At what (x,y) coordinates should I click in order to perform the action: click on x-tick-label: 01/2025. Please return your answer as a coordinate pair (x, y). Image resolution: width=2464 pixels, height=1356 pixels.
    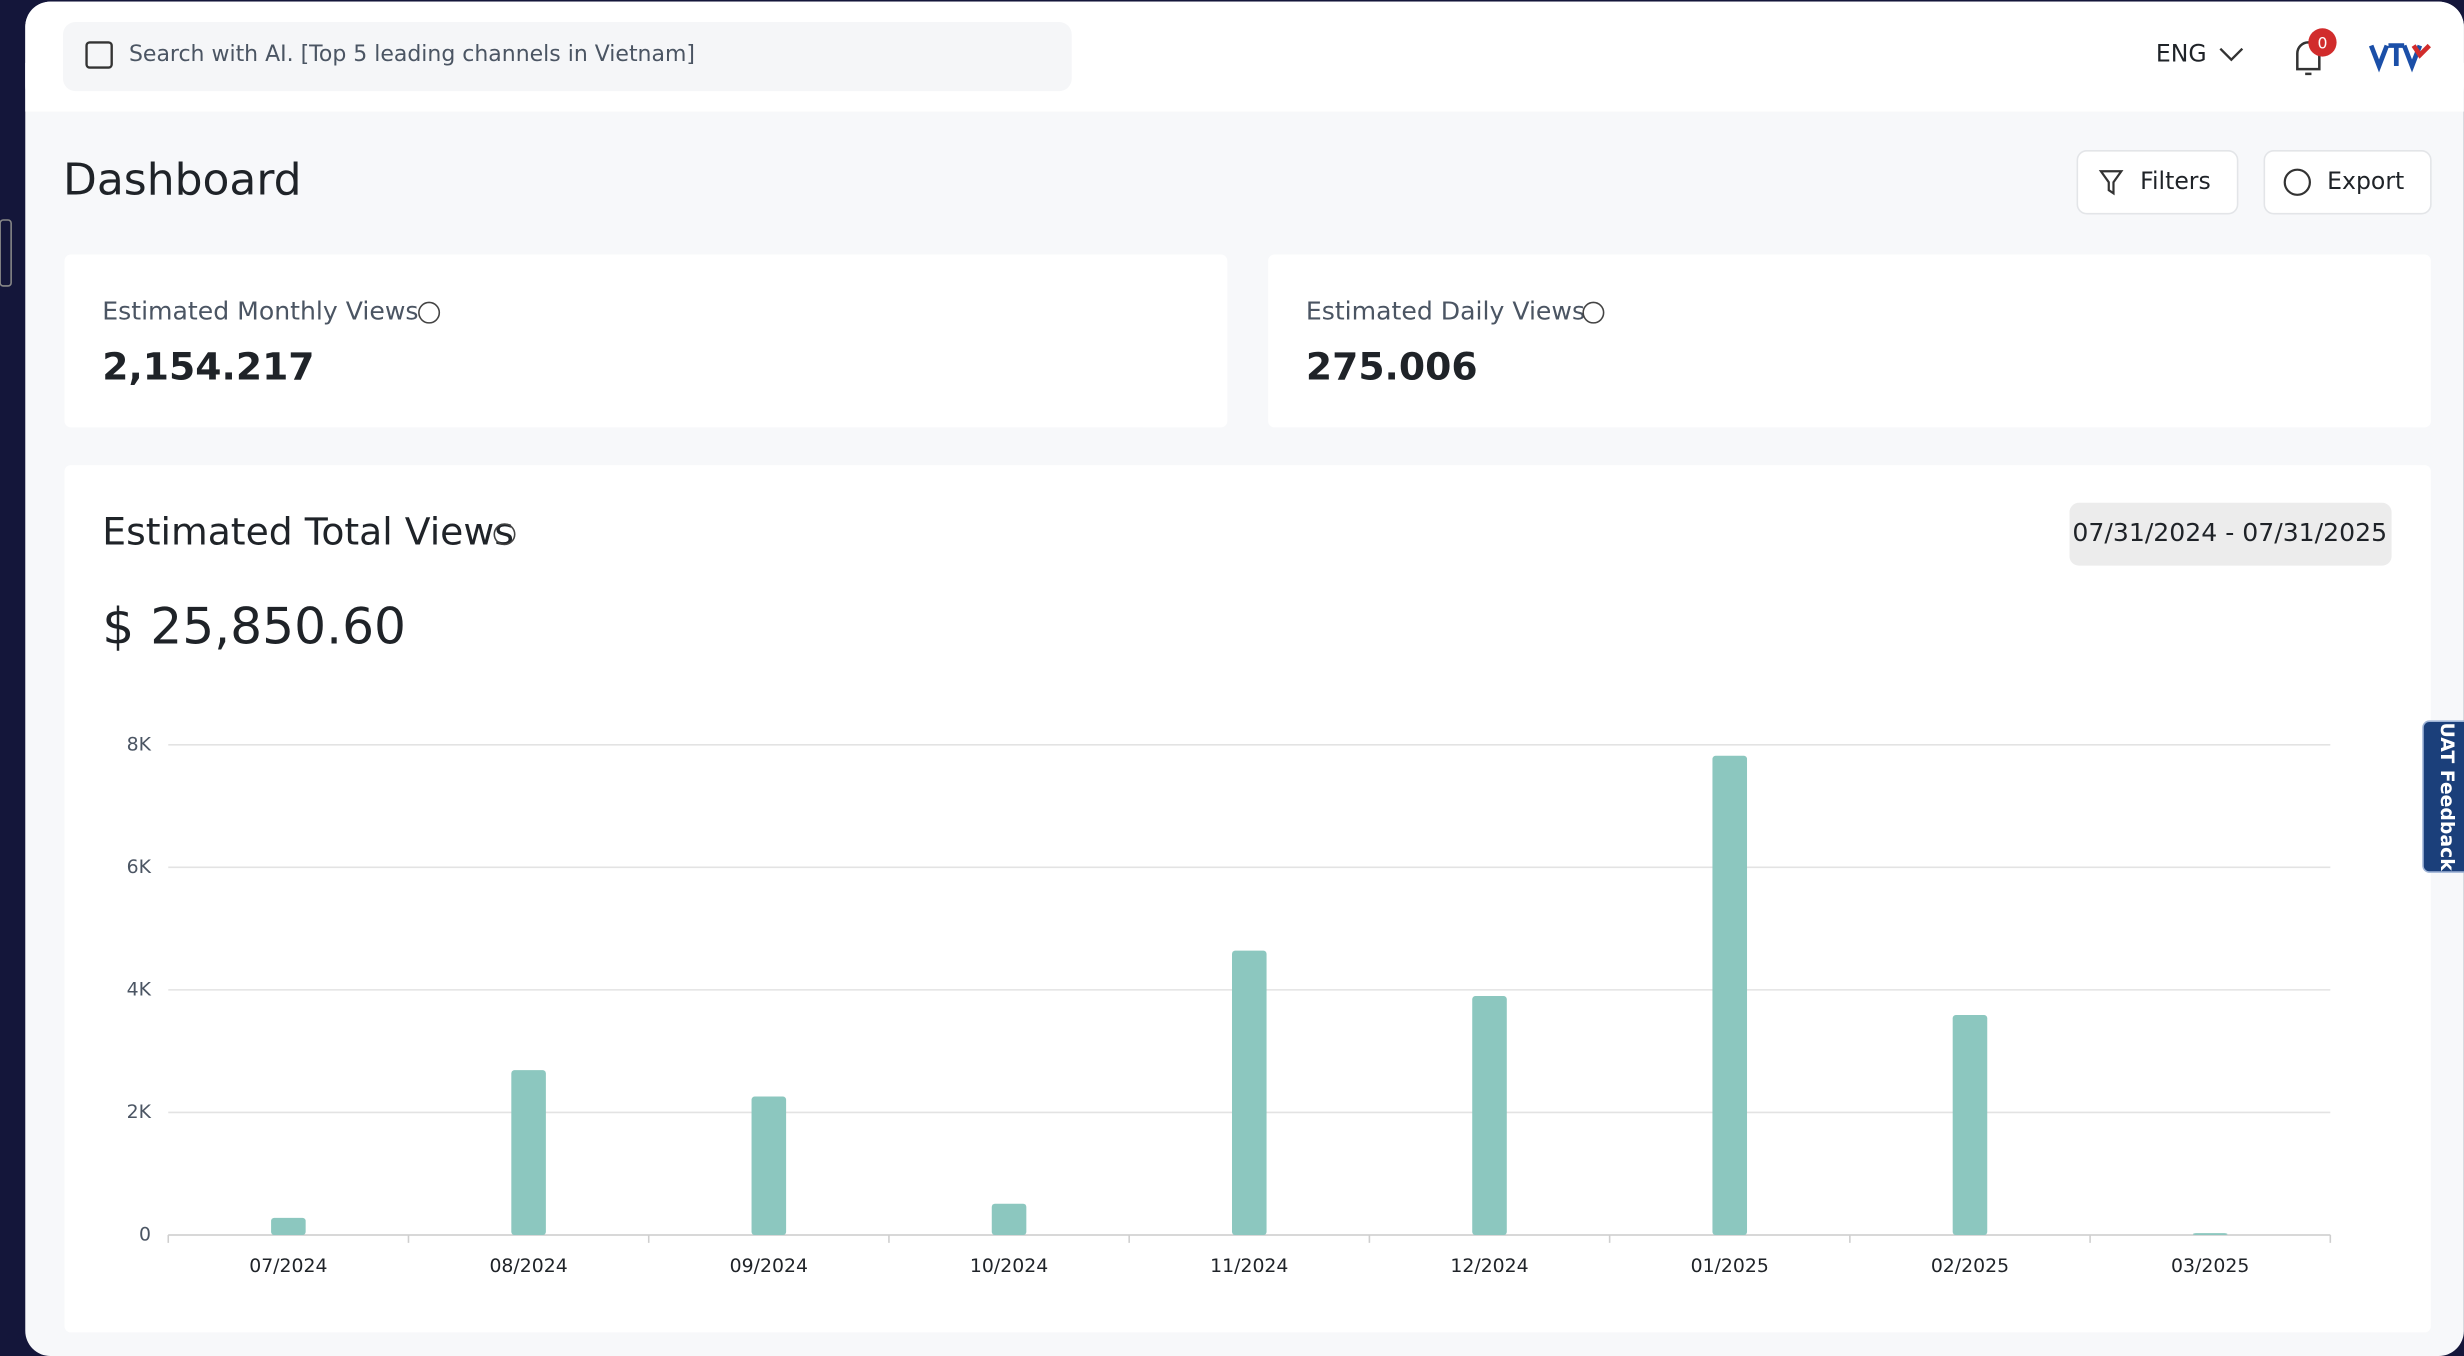
    Looking at the image, I should click on (1730, 1266).